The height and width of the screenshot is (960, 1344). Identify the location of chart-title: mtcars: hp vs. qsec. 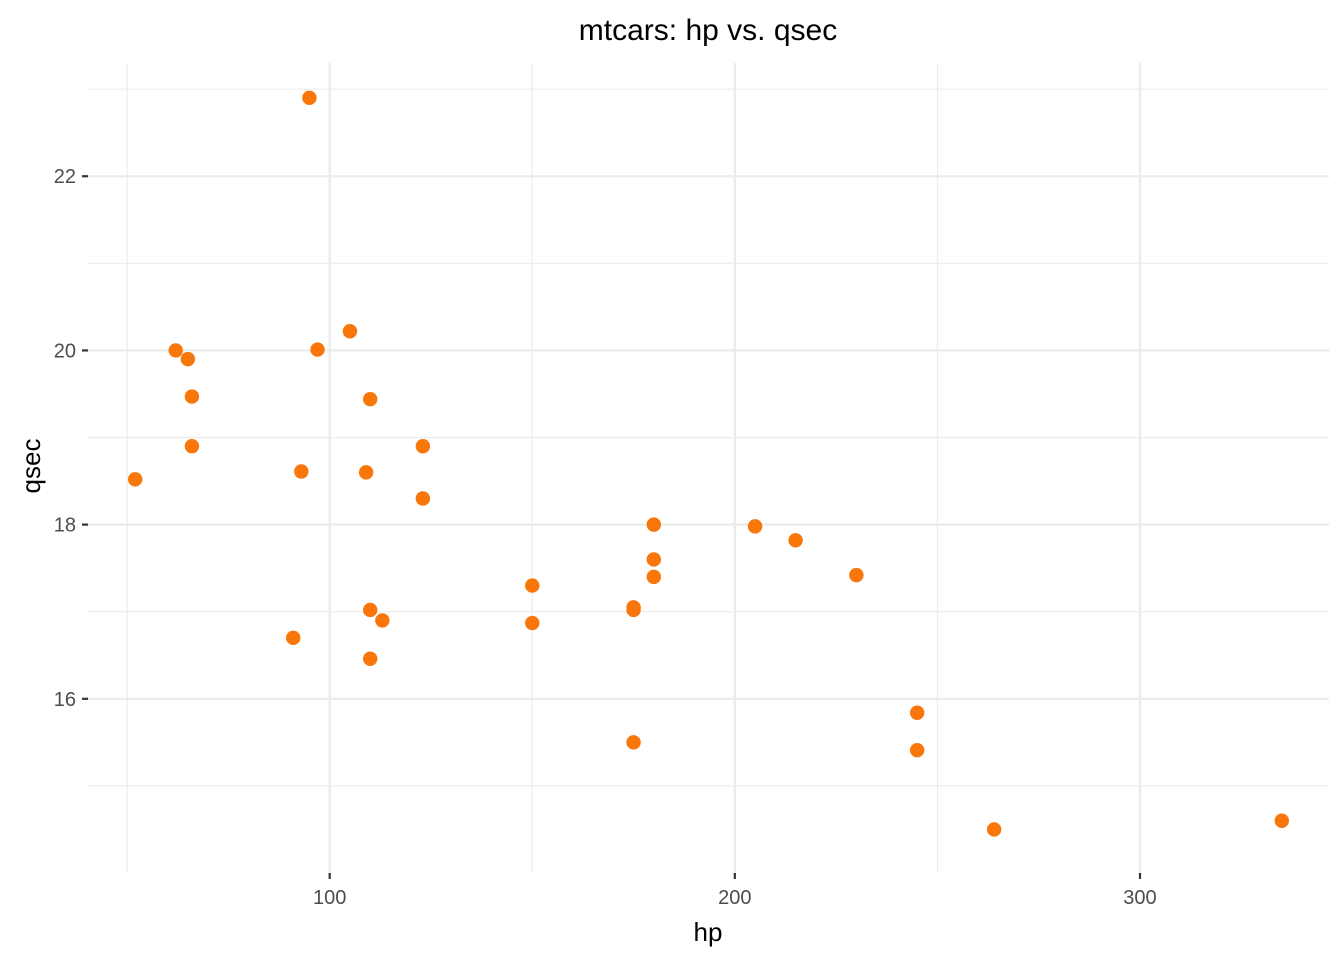
(708, 30).